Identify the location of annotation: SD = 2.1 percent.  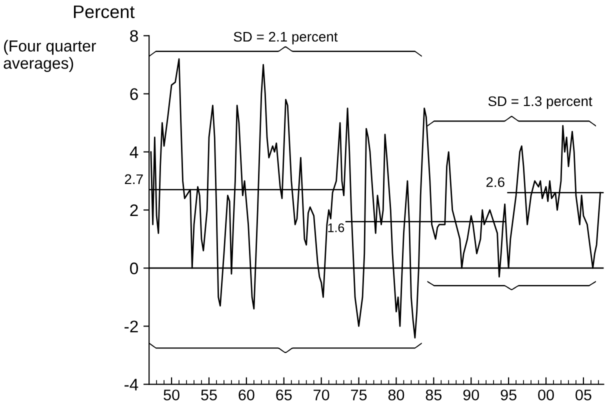
(286, 38).